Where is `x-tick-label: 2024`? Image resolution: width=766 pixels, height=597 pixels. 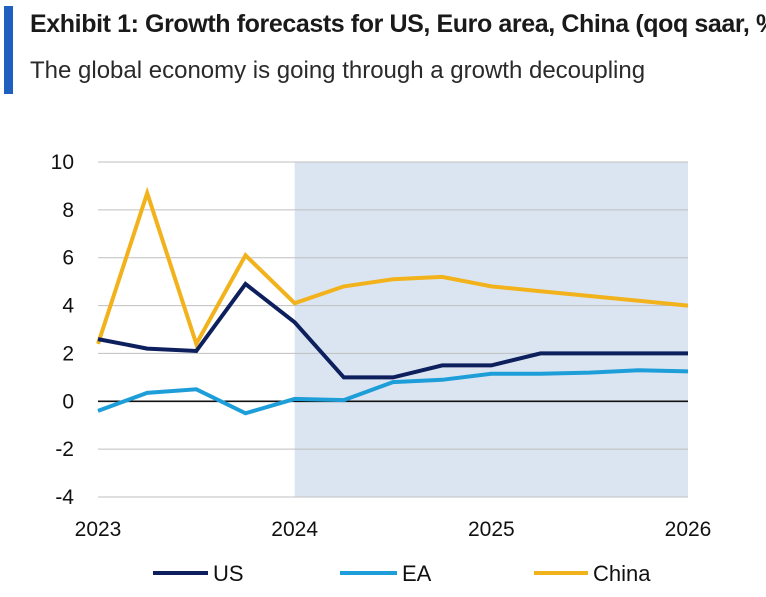
x-tick-label: 2024 is located at coordinates (294, 529).